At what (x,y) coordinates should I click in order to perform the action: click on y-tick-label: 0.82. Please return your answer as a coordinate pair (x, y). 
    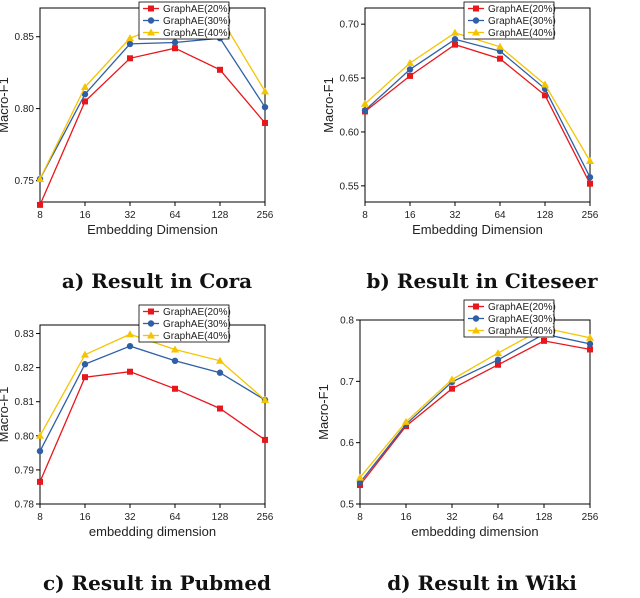
    Looking at the image, I should click on (25, 368).